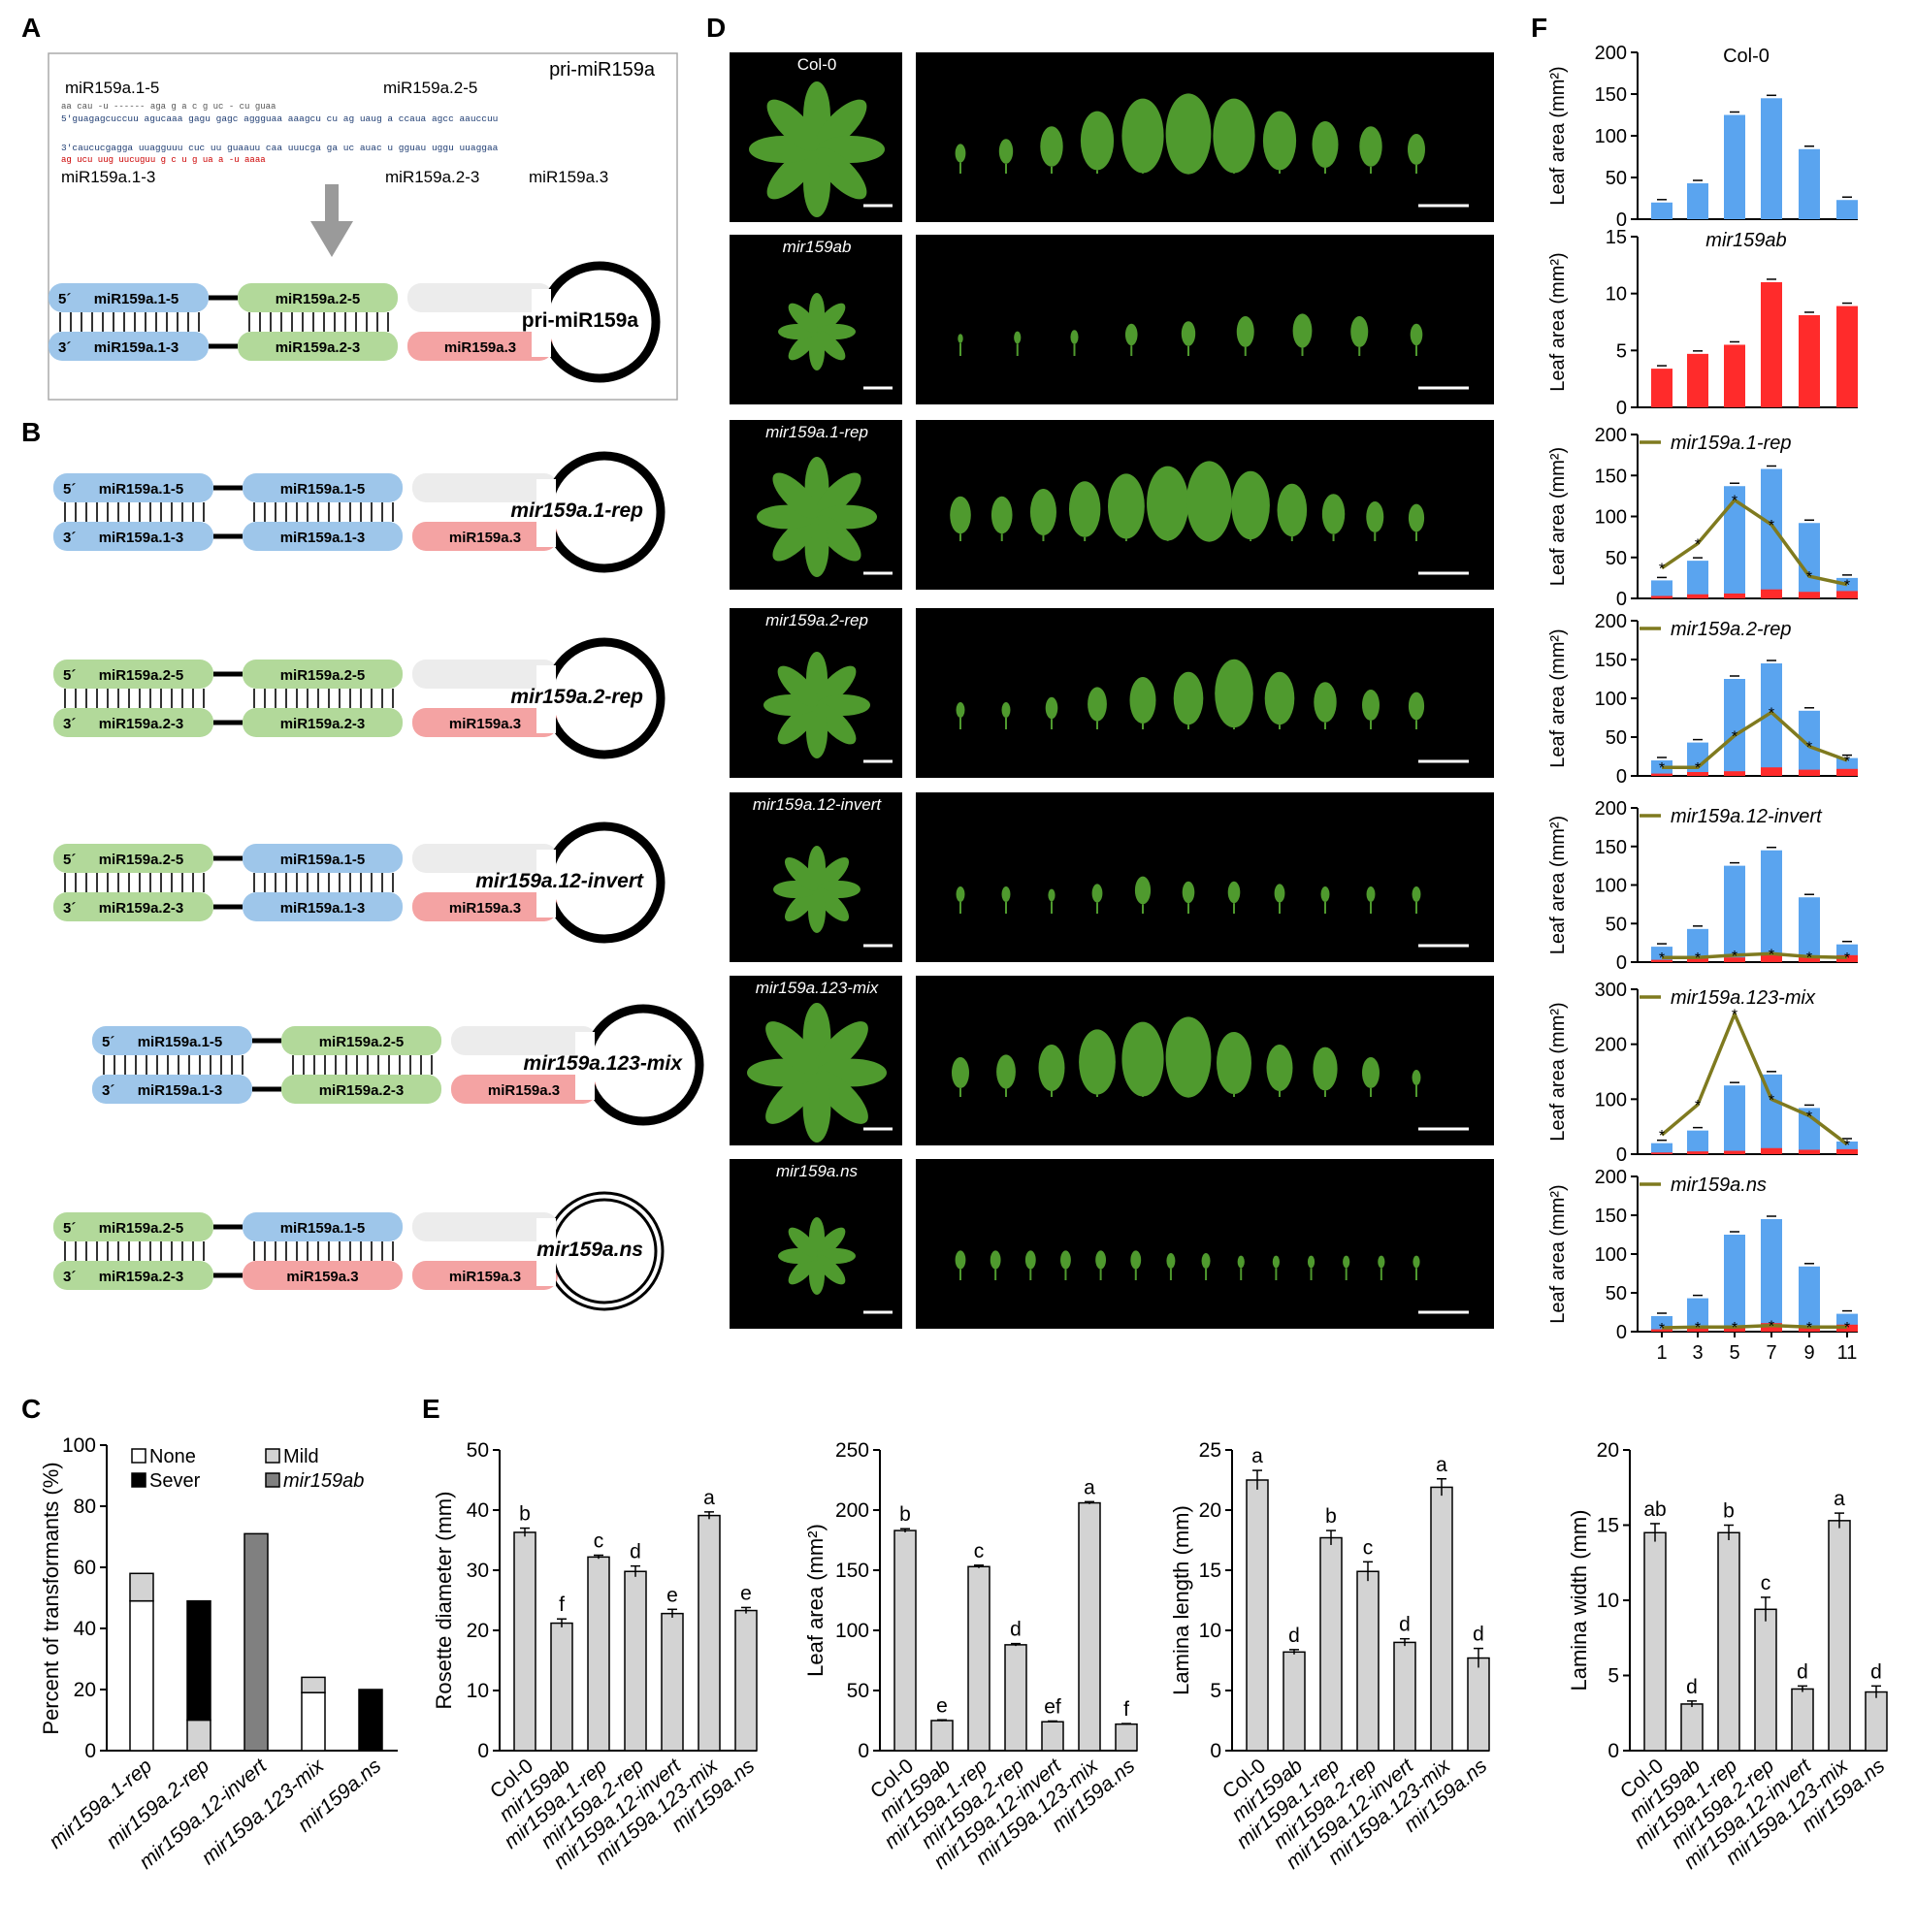 This screenshot has height=1932, width=1916. What do you see at coordinates (1331, 1516) in the screenshot?
I see `significance-letter: b` at bounding box center [1331, 1516].